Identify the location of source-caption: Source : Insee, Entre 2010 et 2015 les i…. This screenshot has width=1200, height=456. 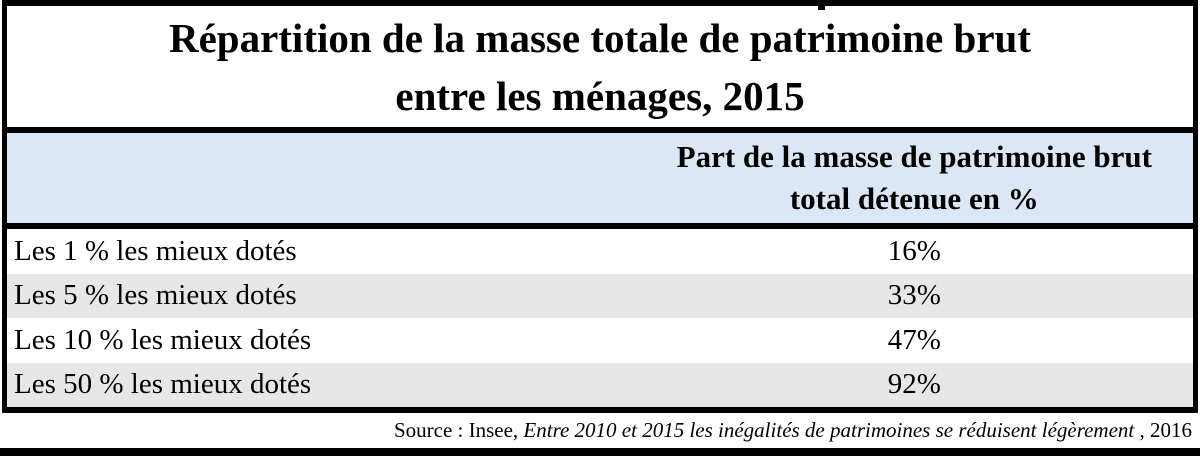
(600, 430).